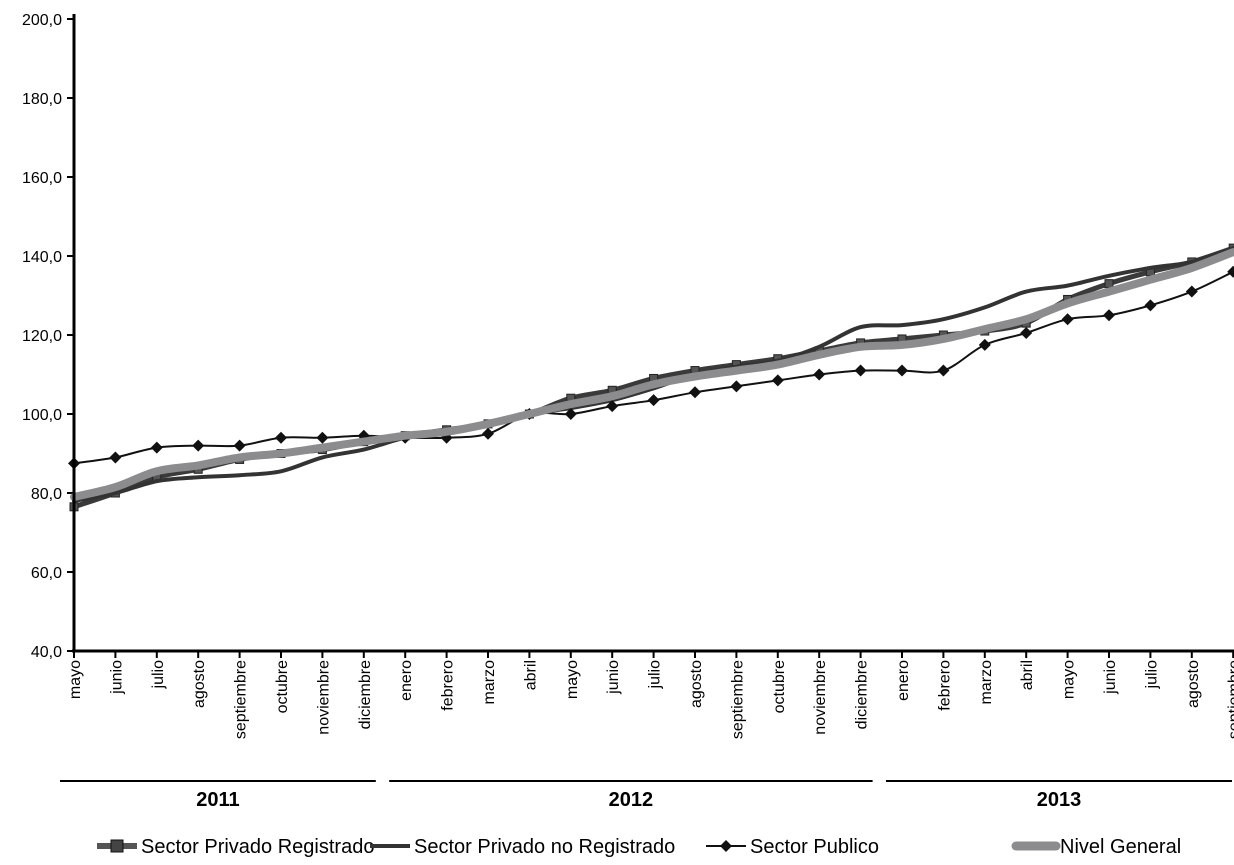  What do you see at coordinates (46, 573) in the screenshot?
I see `y-tick-label: 60,0` at bounding box center [46, 573].